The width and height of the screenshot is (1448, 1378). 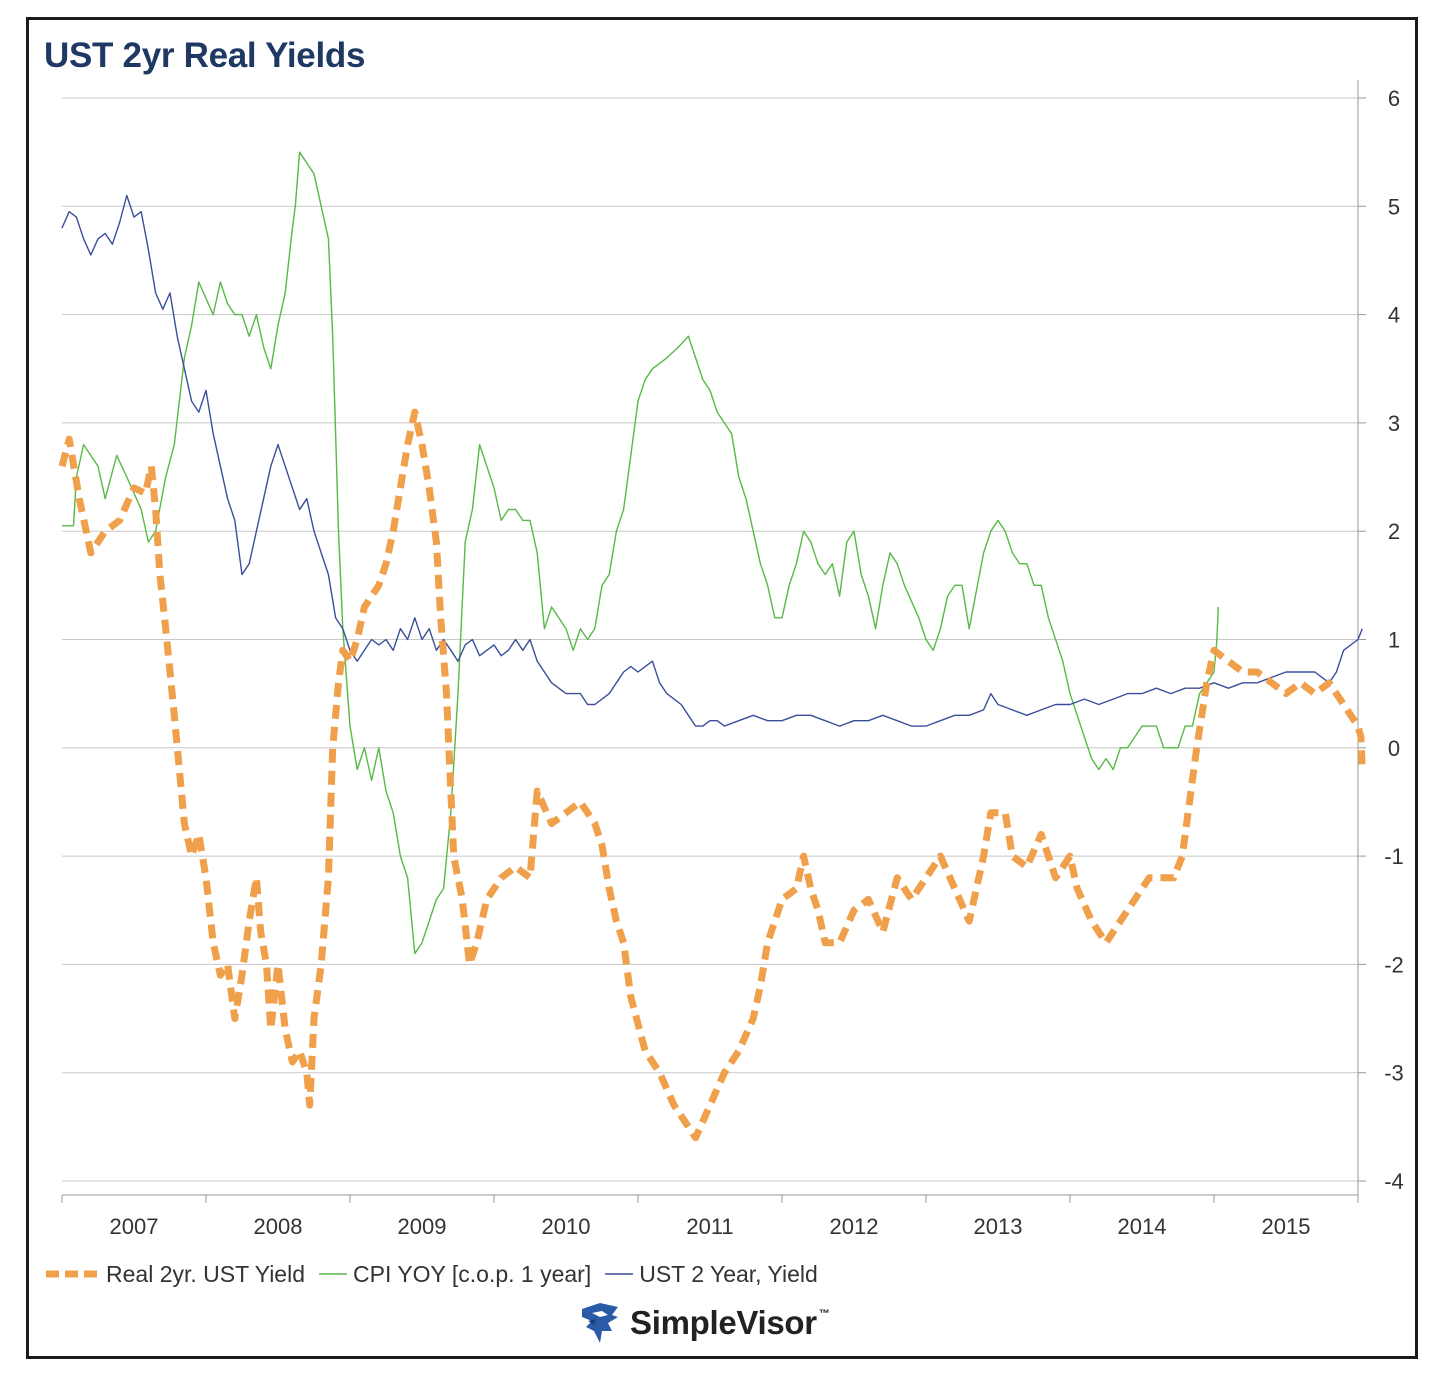 What do you see at coordinates (1394, 423) in the screenshot?
I see `y-tick-label: 3` at bounding box center [1394, 423].